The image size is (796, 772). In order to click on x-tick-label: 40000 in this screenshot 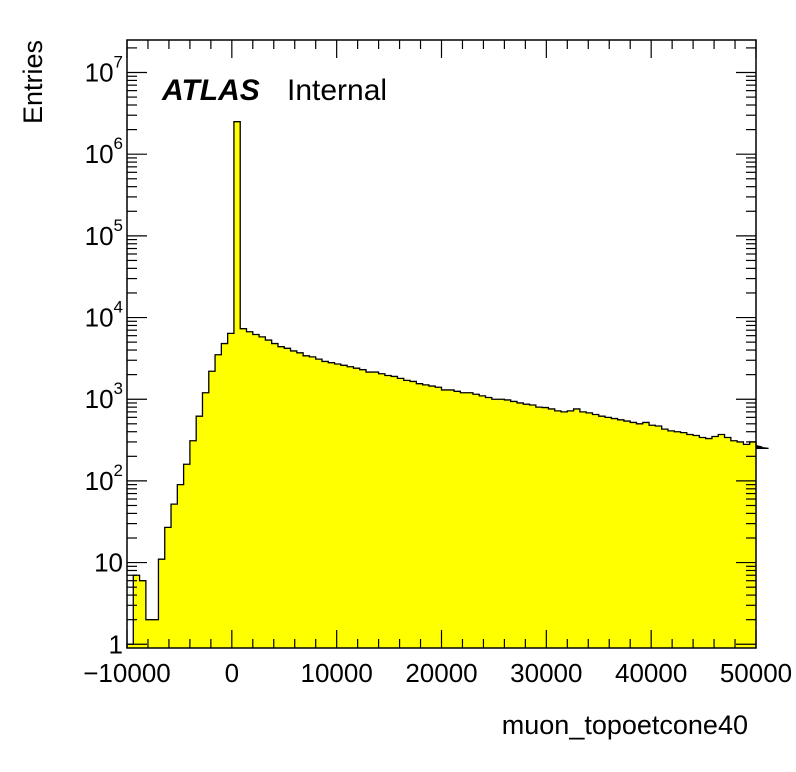, I will do `click(651, 673)`.